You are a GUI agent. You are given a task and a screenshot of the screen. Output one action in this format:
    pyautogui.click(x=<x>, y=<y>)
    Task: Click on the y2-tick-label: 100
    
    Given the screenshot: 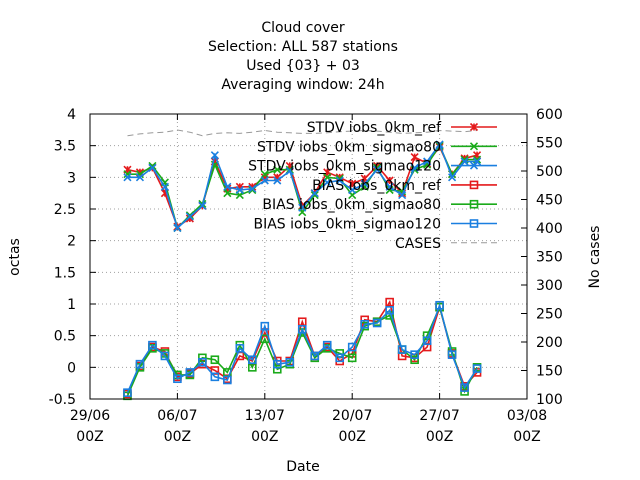 What is the action you would take?
    pyautogui.click(x=549, y=400)
    